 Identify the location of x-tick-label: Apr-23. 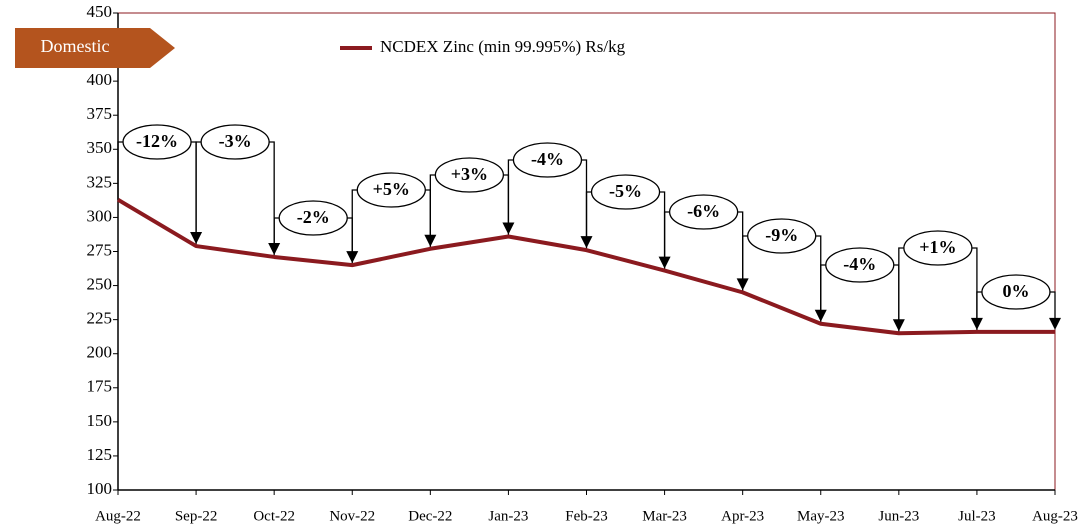
(742, 516).